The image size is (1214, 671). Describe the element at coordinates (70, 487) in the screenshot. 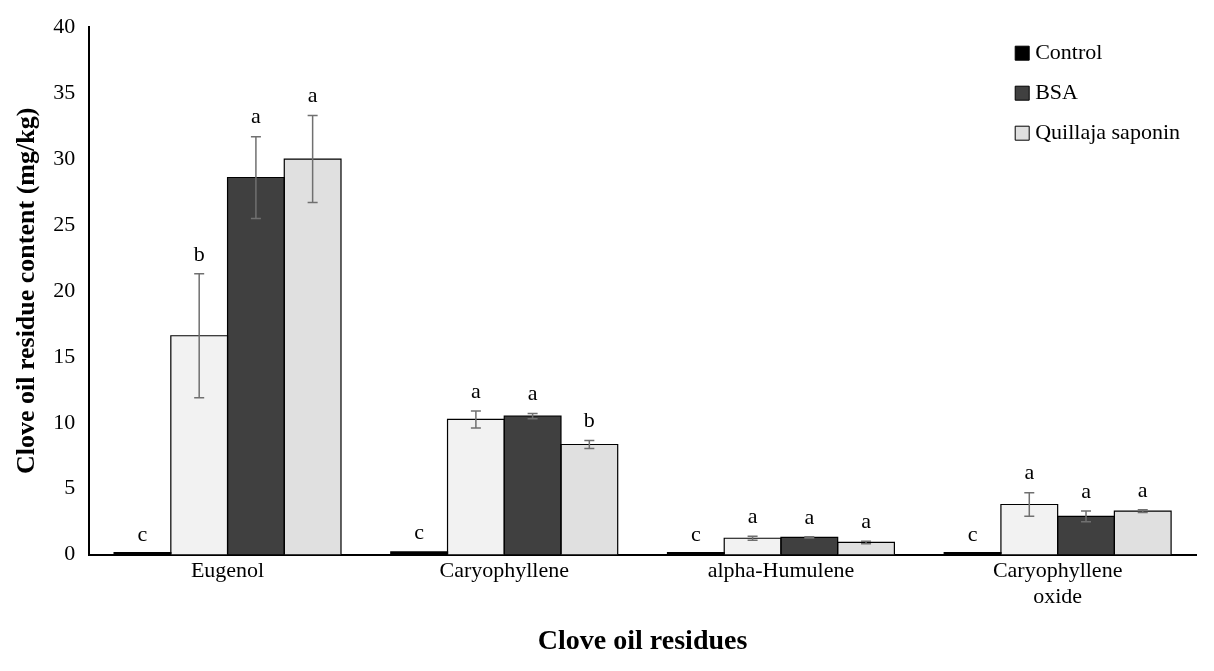

I see `y-tick-label: 5` at that location.